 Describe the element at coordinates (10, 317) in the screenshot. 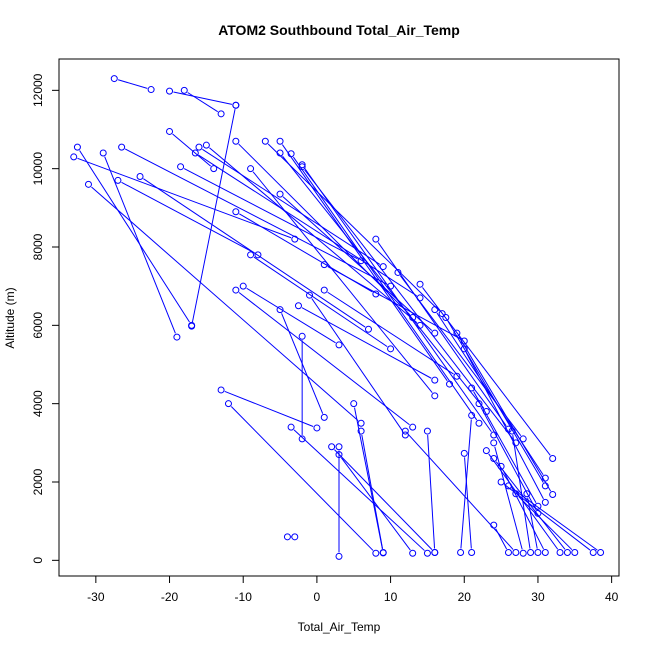

I see `y-axis-label: Altitude (m)` at that location.